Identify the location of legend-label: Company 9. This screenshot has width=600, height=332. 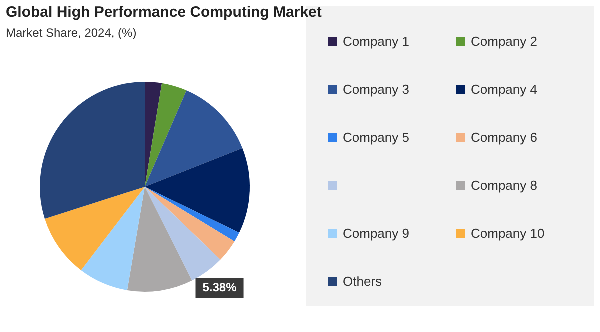
(376, 233).